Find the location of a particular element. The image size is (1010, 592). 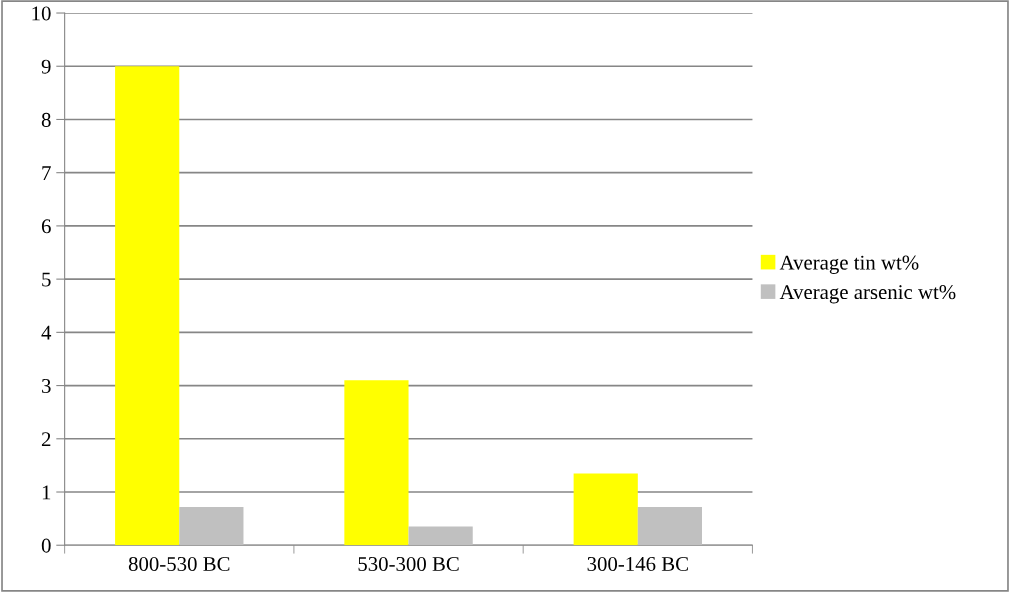

y-tick-label: 2 is located at coordinates (46, 439).